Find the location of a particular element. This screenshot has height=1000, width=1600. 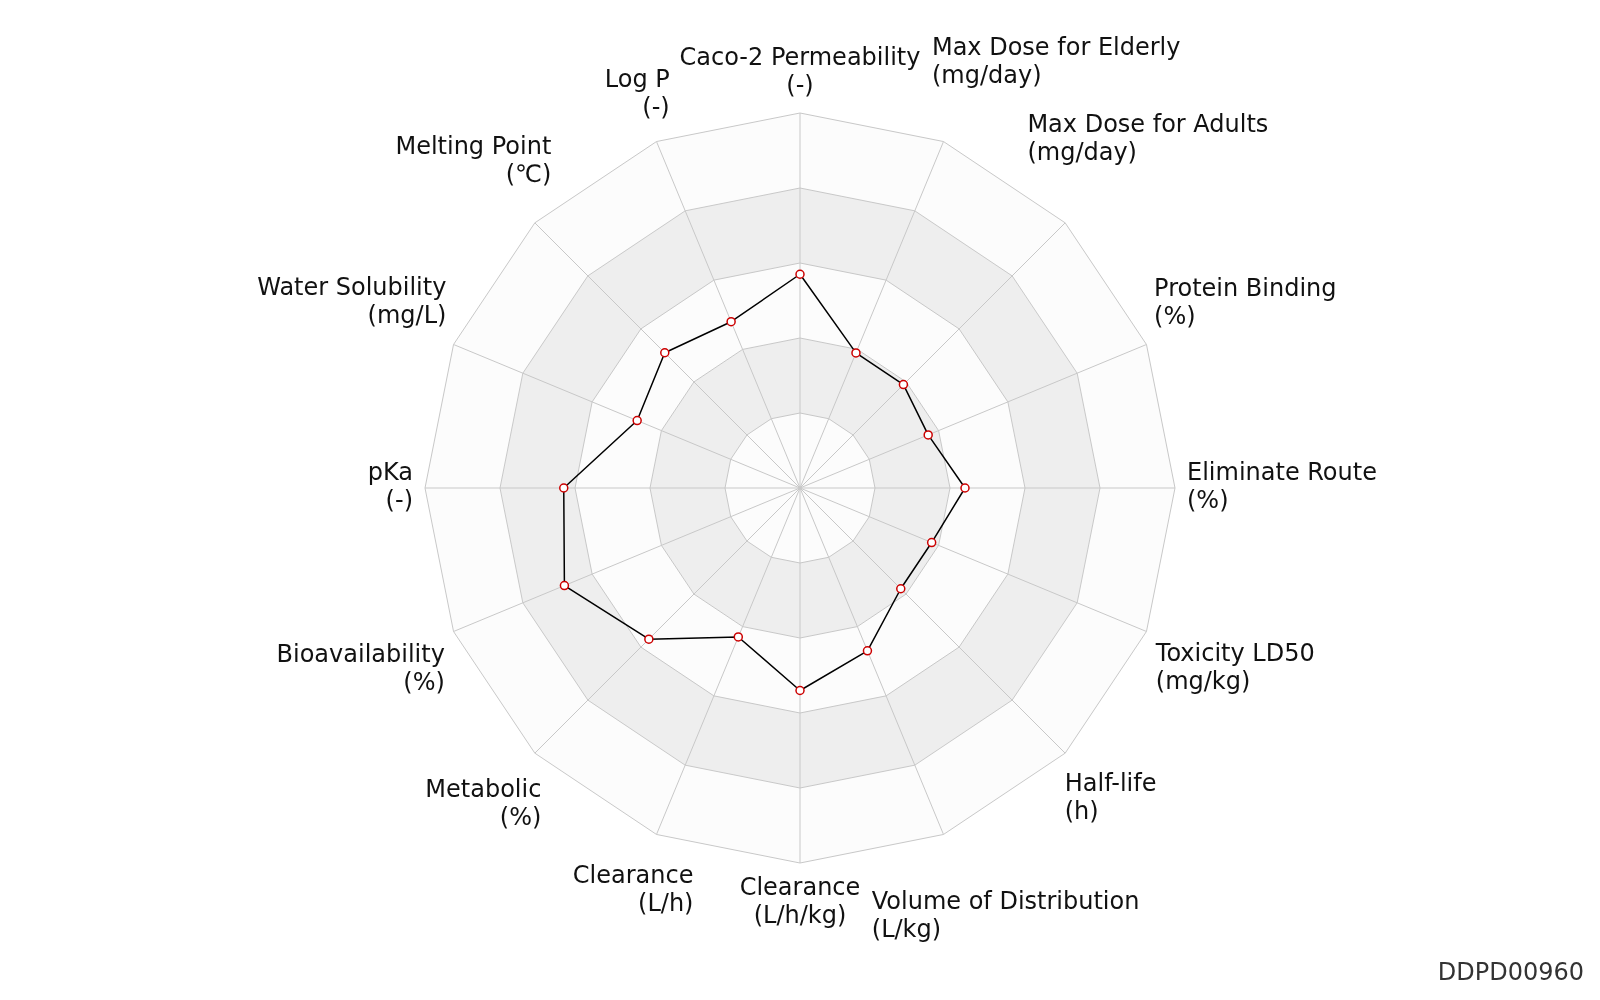

spoke-label: Protein Binding (%) is located at coordinates (1245, 301).